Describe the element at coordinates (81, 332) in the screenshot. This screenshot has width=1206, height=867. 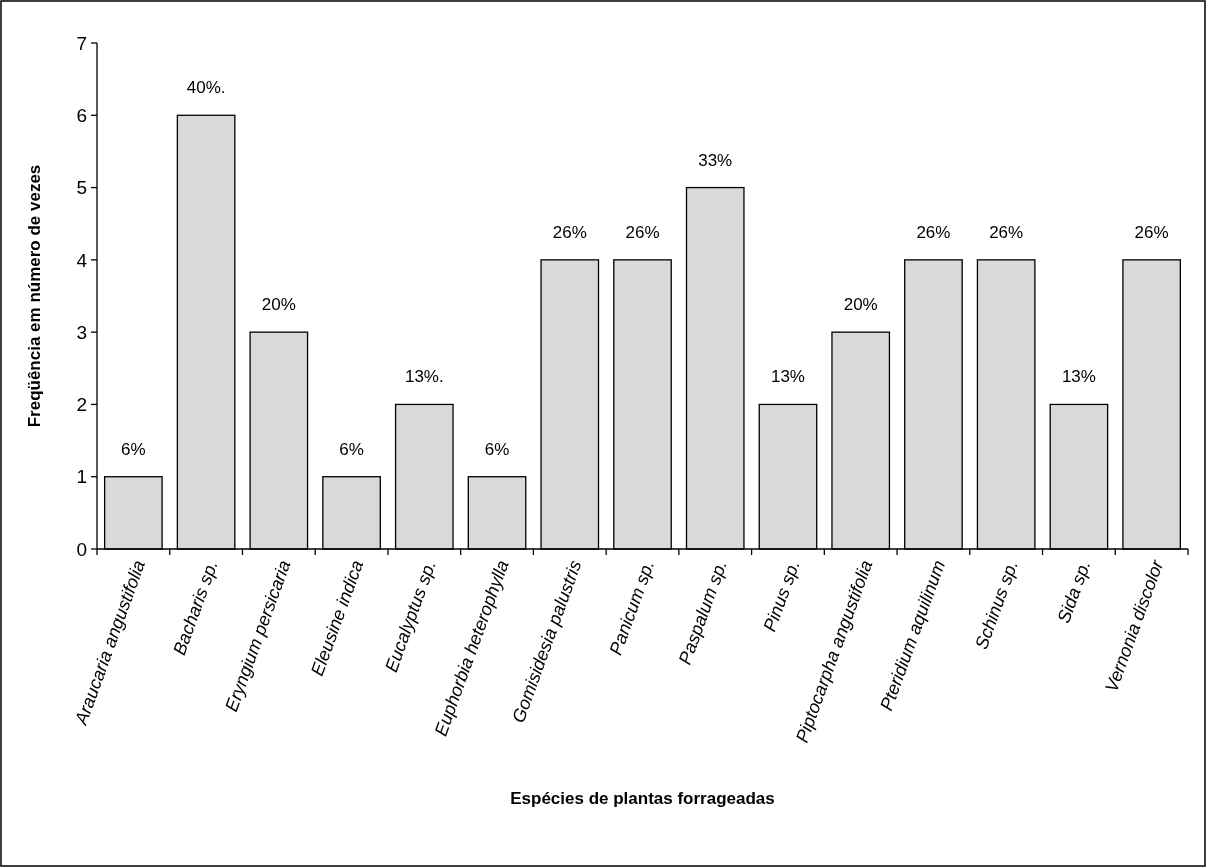
I see `y-tick-label: 3` at that location.